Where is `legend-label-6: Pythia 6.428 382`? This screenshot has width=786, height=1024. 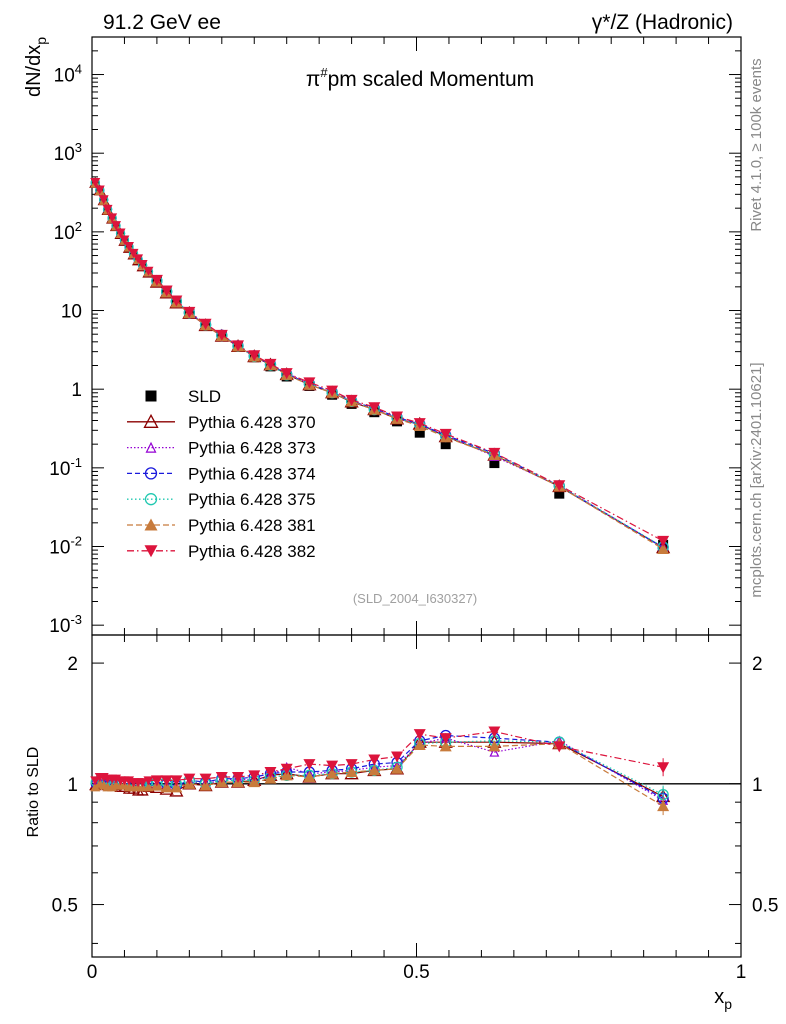 legend-label-6: Pythia 6.428 382 is located at coordinates (252, 551).